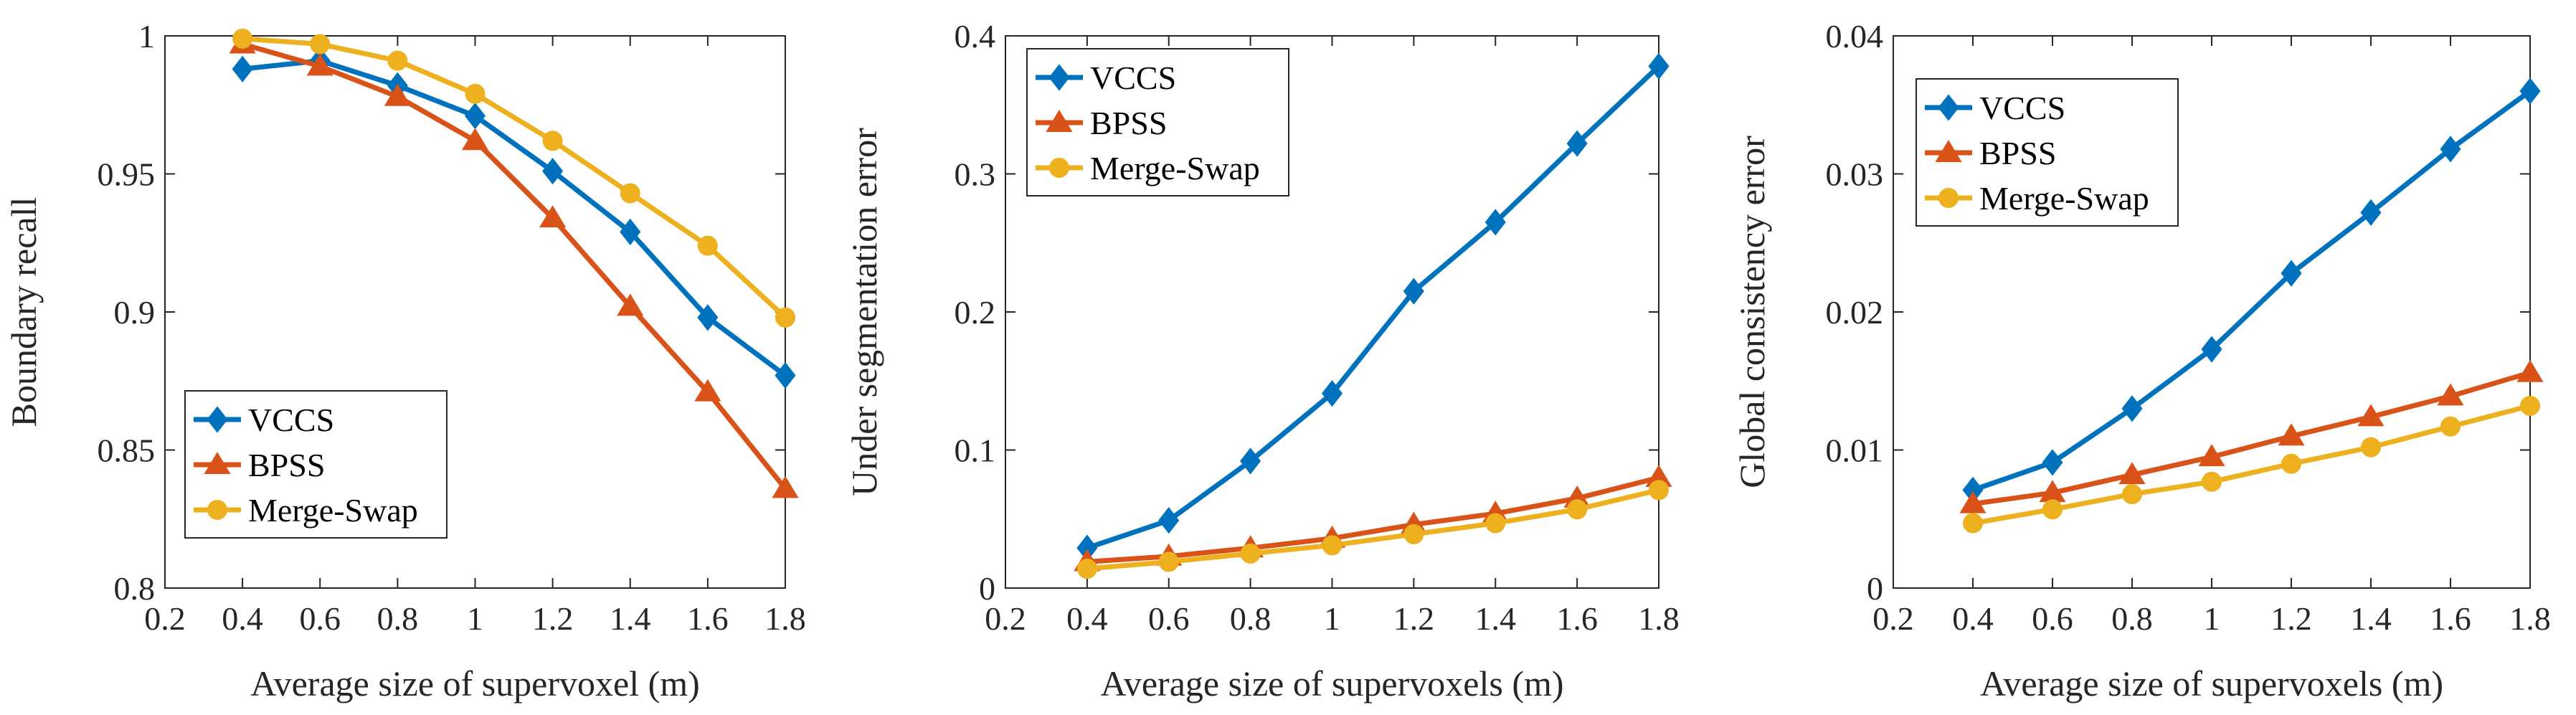 Image resolution: width=2576 pixels, height=715 pixels. What do you see at coordinates (475, 683) in the screenshot?
I see `x-axis-label: Average size of supervoxel (m)` at bounding box center [475, 683].